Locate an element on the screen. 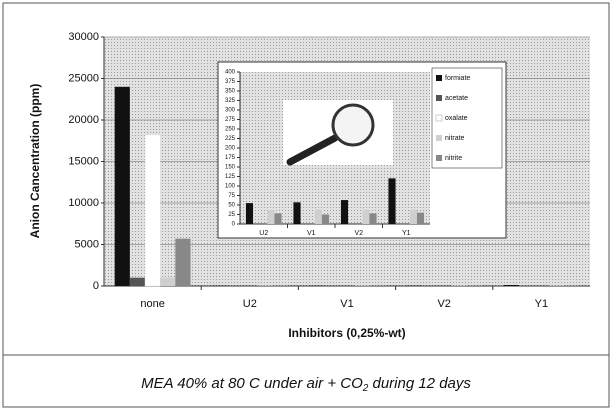 This screenshot has height=412, width=613. y-tick-label: 250 is located at coordinates (230, 130).